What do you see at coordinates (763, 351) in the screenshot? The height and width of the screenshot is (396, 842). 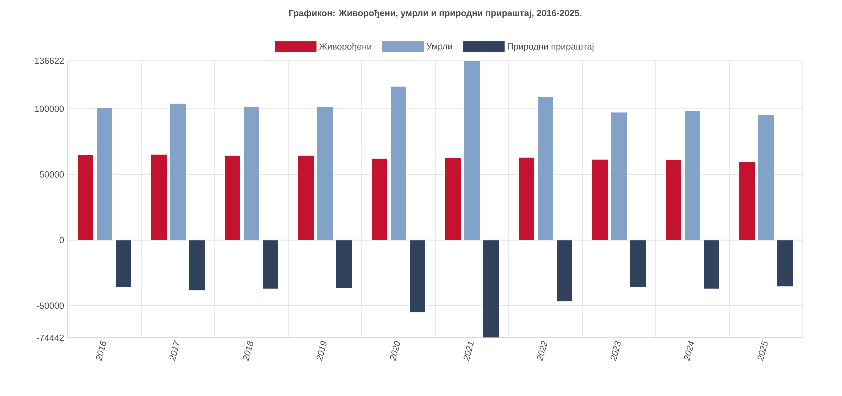 I see `x-tick-label: 2025` at bounding box center [763, 351].